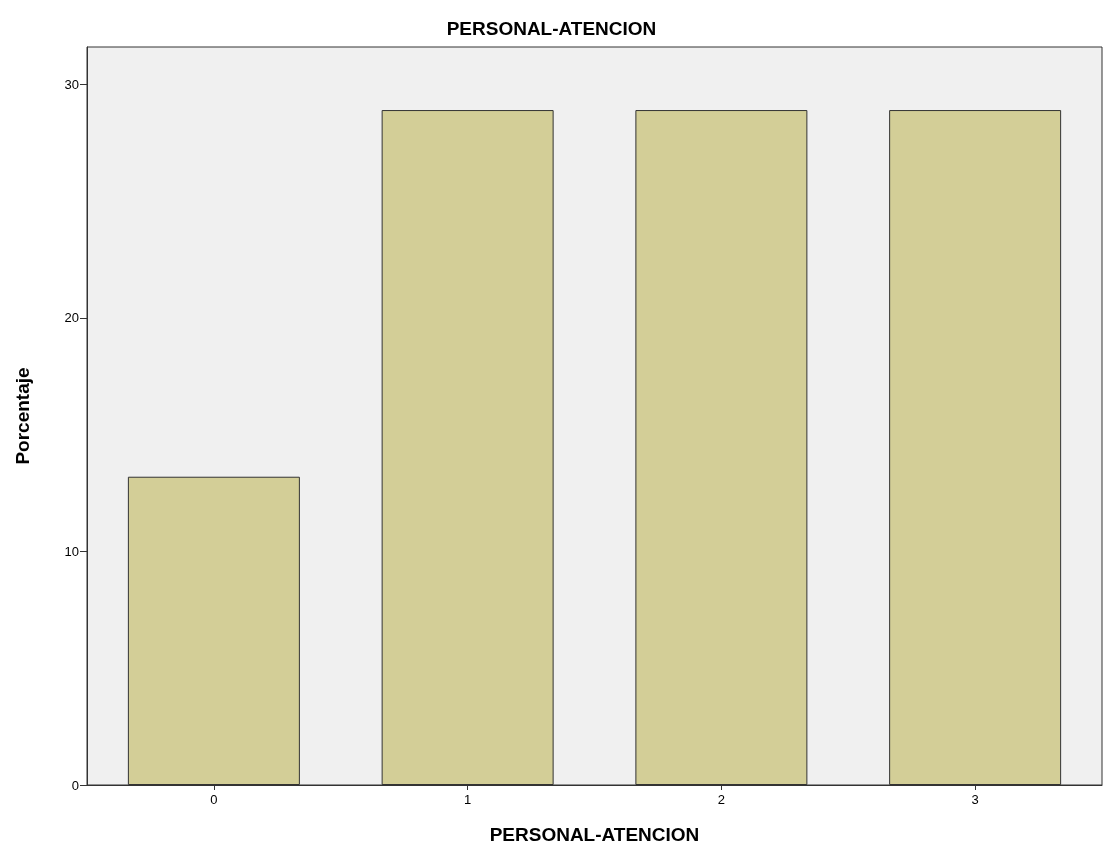 The height and width of the screenshot is (866, 1103). Describe the element at coordinates (71, 551) in the screenshot. I see `y-tick-label: 10` at that location.